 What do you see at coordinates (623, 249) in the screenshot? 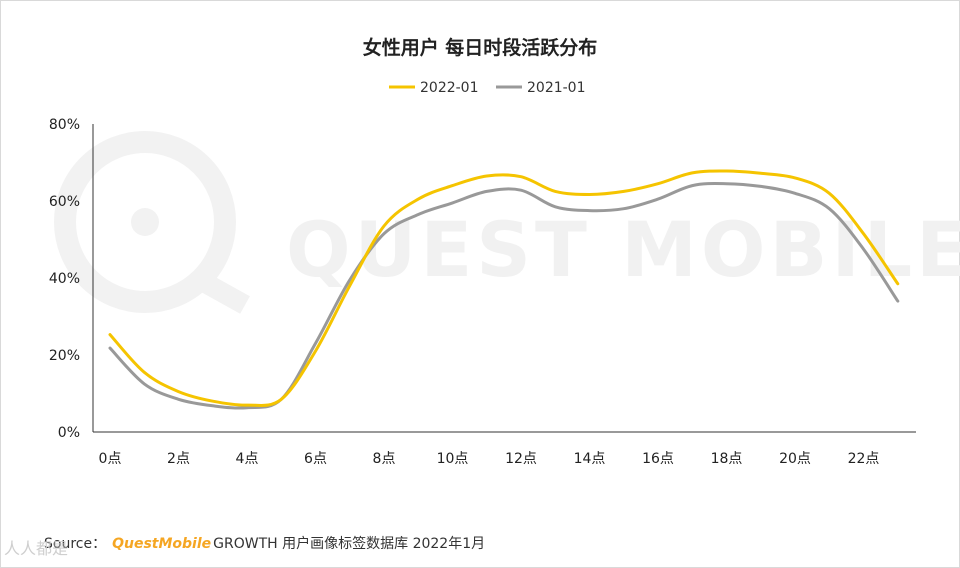
I see `watermark-text: QUEST MOBILE` at bounding box center [623, 249].